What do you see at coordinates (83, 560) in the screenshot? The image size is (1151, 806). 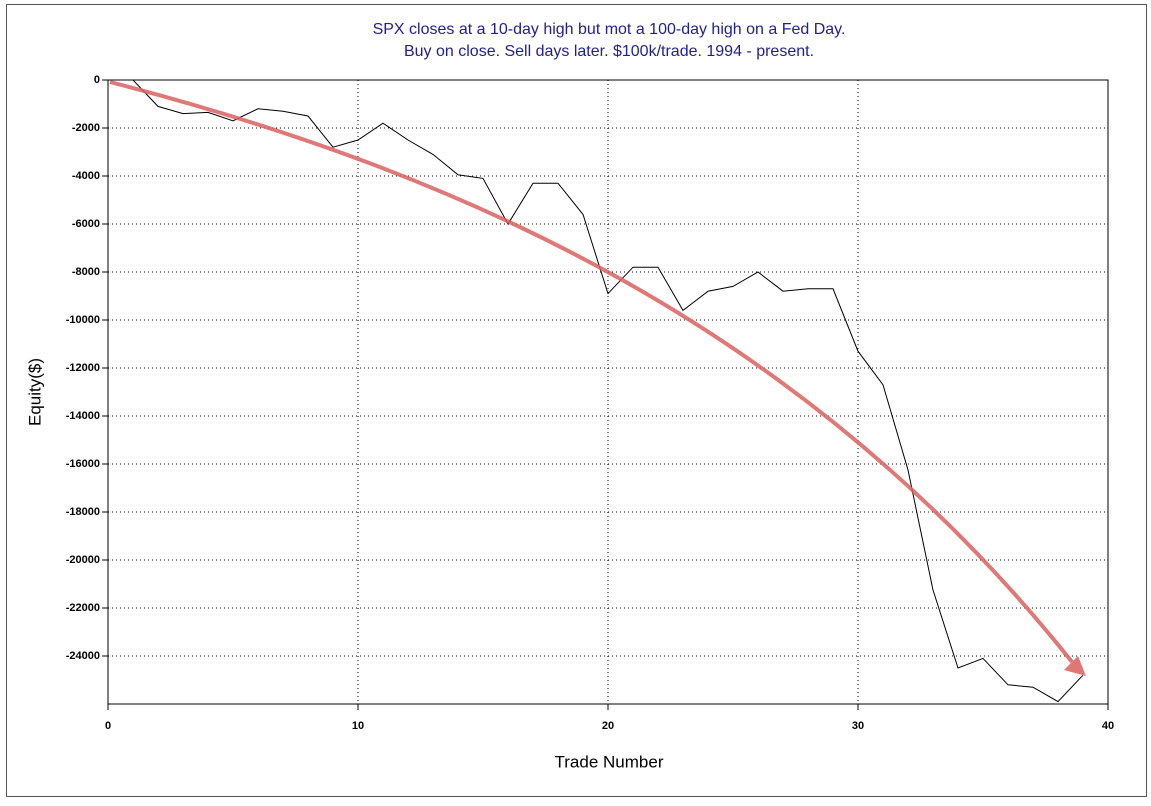 I see `y-tick-label: -20000` at bounding box center [83, 560].